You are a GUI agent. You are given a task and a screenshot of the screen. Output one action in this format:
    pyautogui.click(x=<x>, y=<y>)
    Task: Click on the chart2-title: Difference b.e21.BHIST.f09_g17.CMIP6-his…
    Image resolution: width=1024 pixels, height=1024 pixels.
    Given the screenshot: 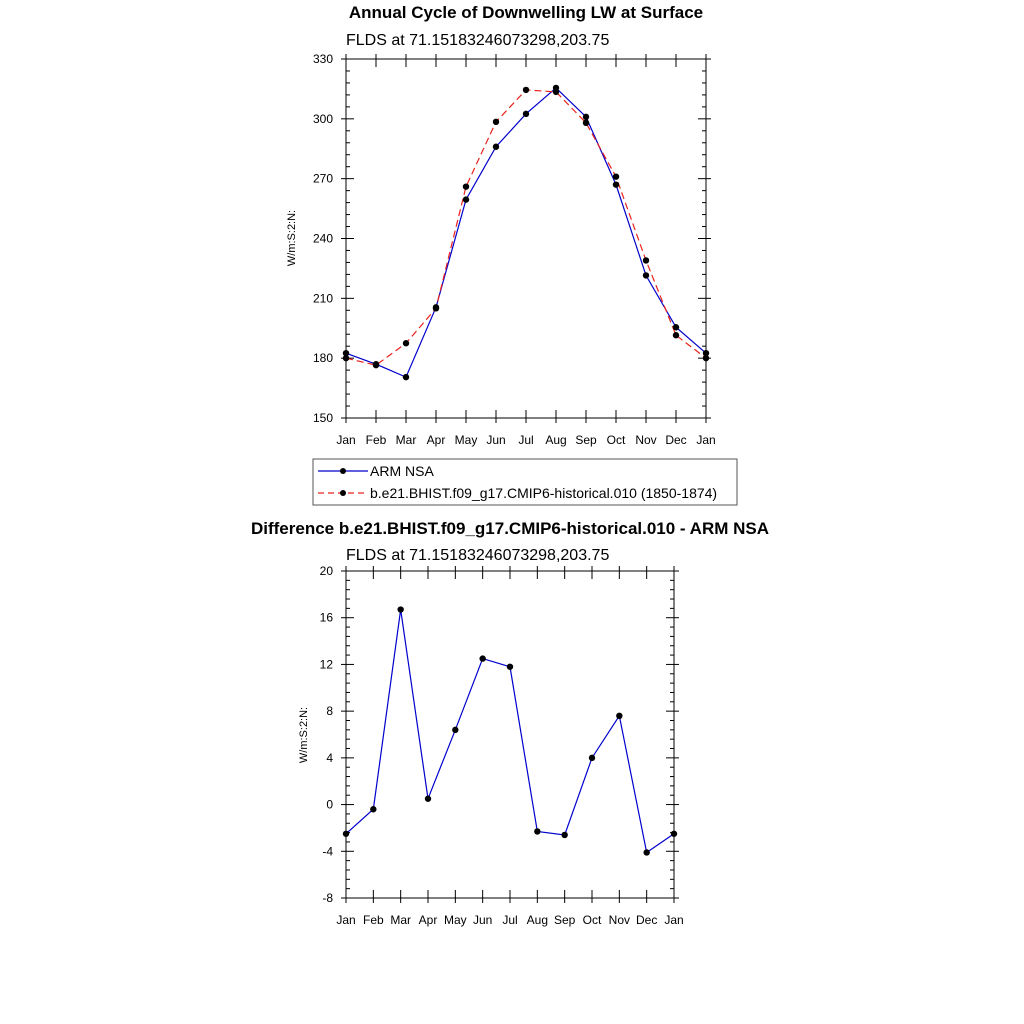 What is the action you would take?
    pyautogui.click(x=510, y=528)
    